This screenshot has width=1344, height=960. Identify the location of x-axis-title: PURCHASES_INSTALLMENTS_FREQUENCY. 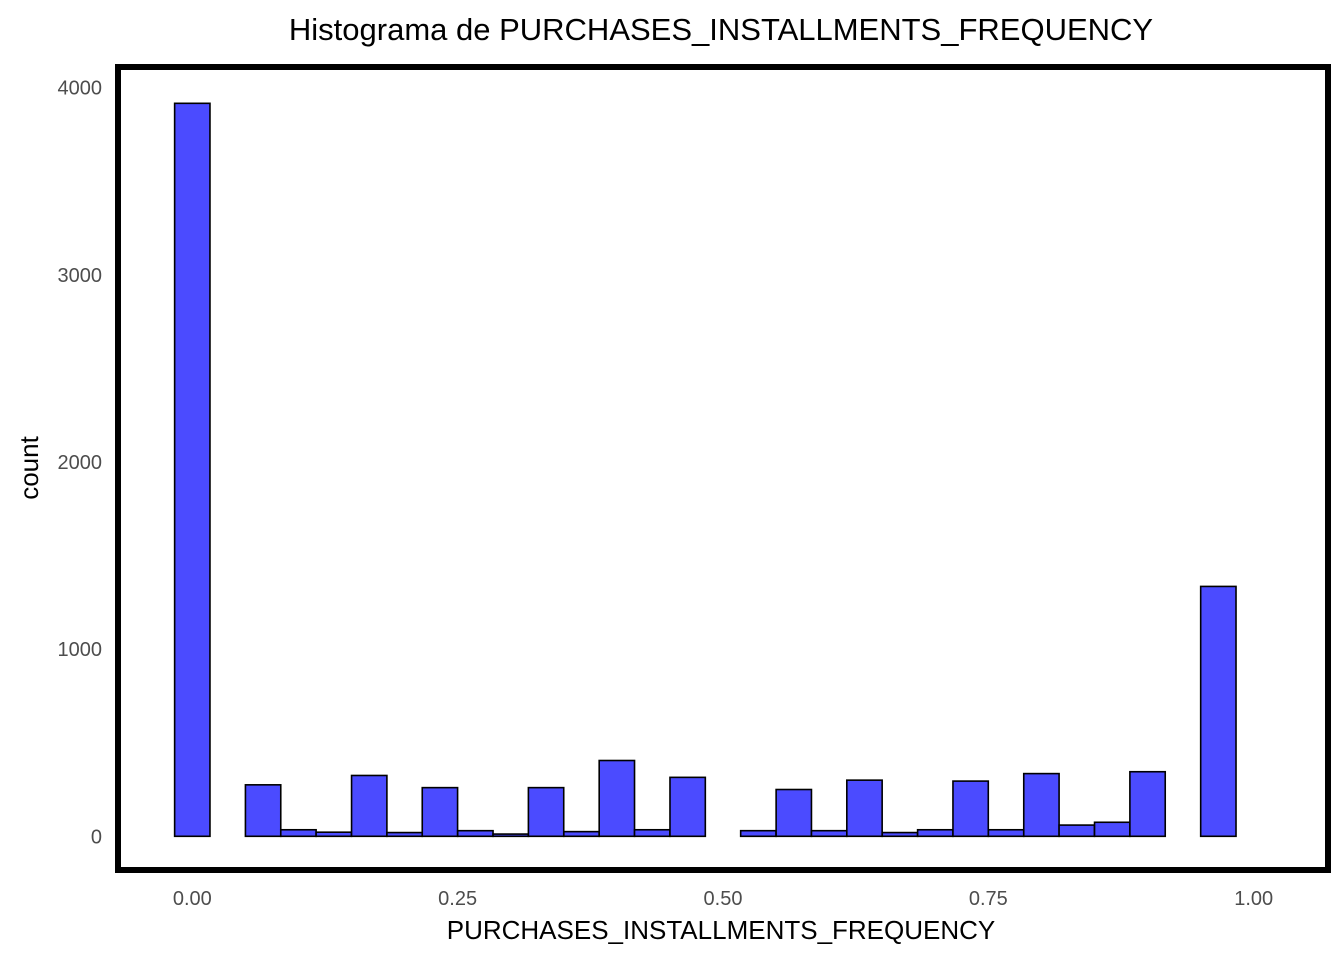
(721, 930).